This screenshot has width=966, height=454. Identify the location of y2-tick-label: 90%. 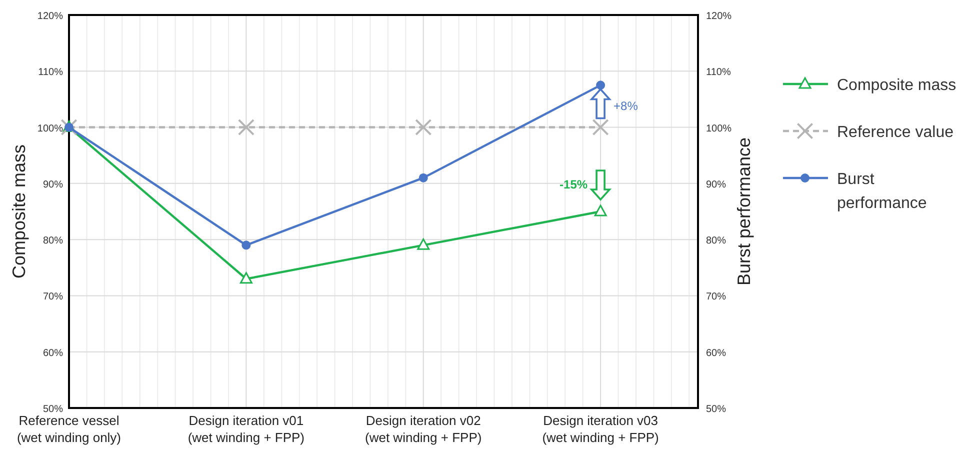
(716, 184).